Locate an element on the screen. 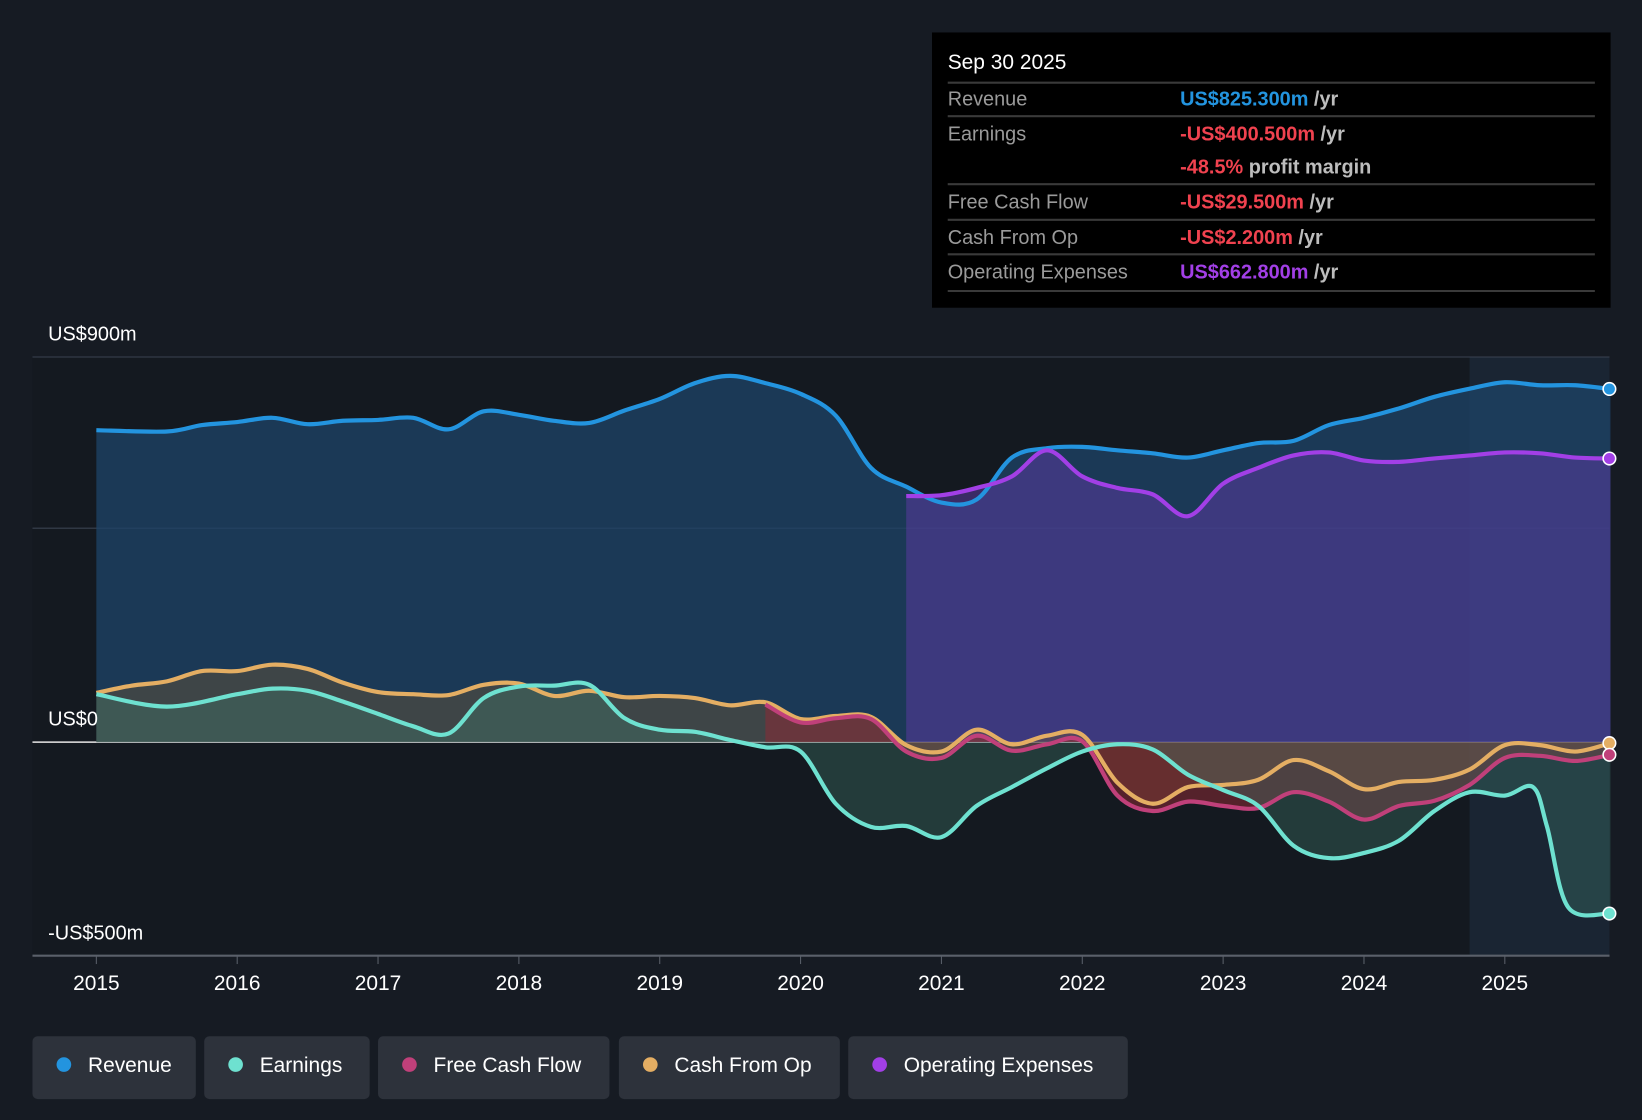  x-tick-label: 2020 is located at coordinates (800, 983).